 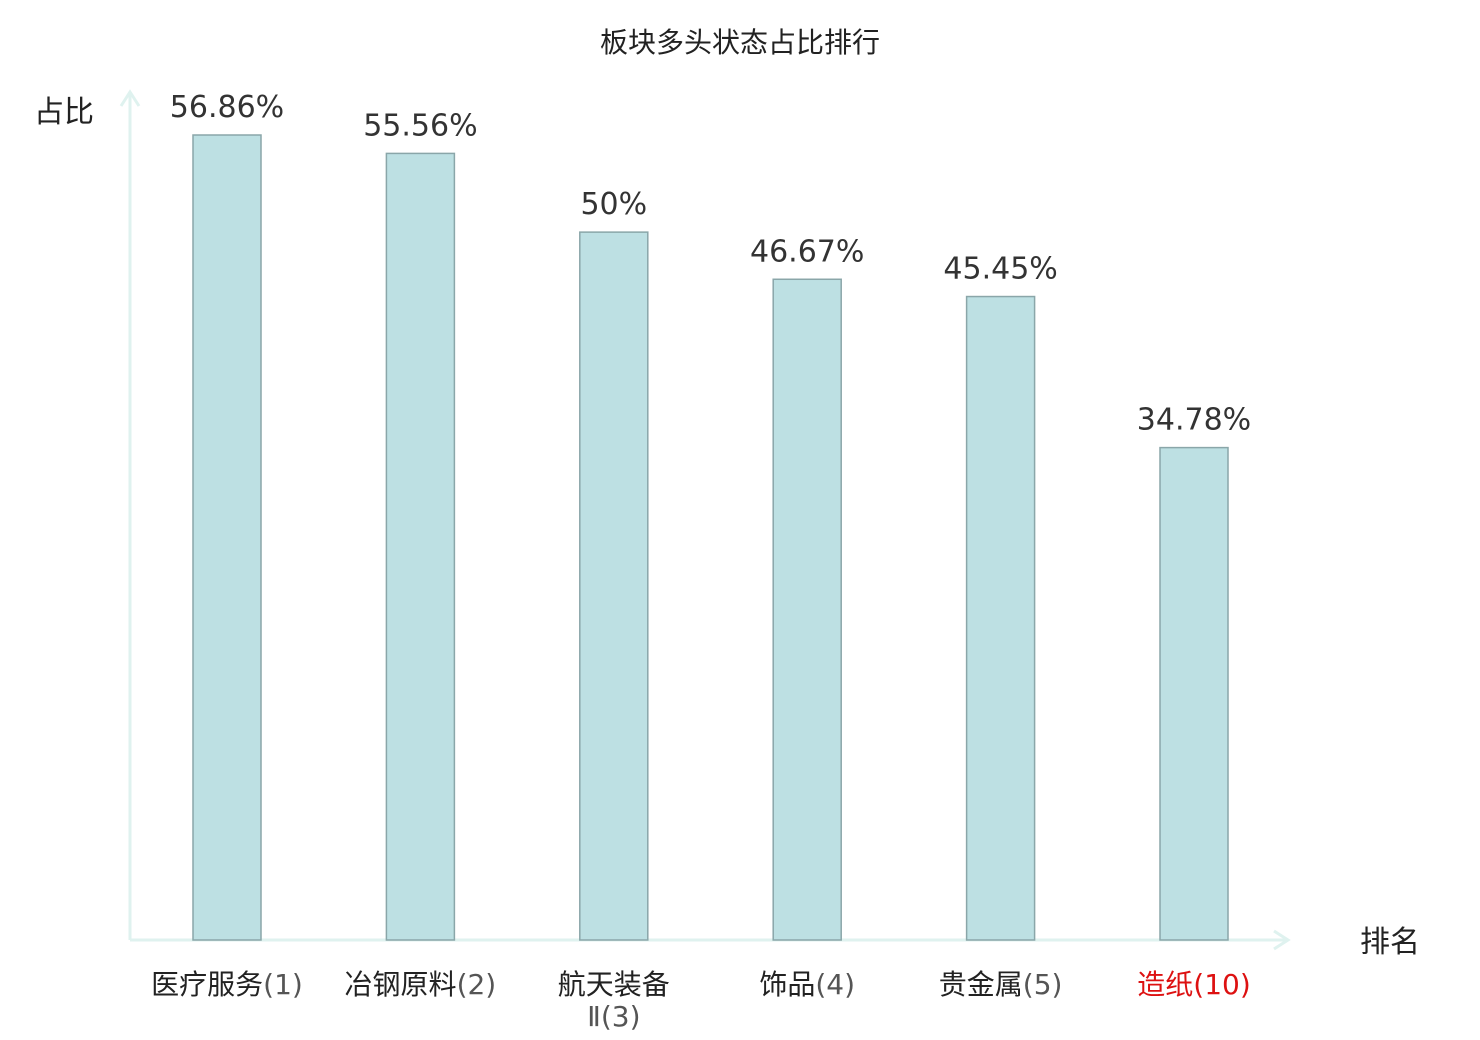 What do you see at coordinates (740, 42) in the screenshot?
I see `chart-title: 板块多头状态占比排行` at bounding box center [740, 42].